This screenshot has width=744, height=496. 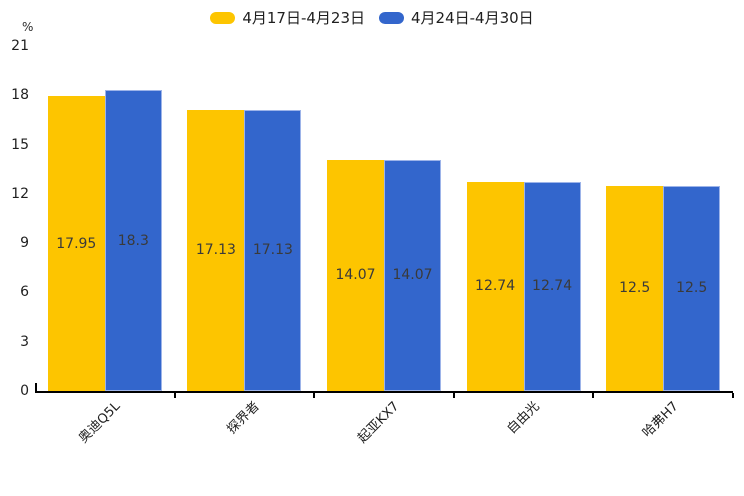 What do you see at coordinates (24, 292) in the screenshot?
I see `y-axis-tick-label: 6` at bounding box center [24, 292].